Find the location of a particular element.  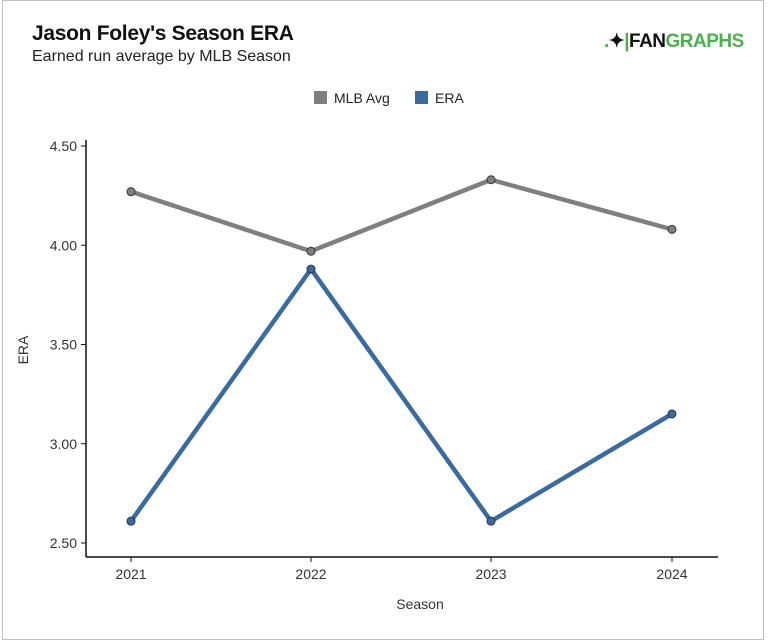

x-tick-label: 2022 is located at coordinates (310, 574).